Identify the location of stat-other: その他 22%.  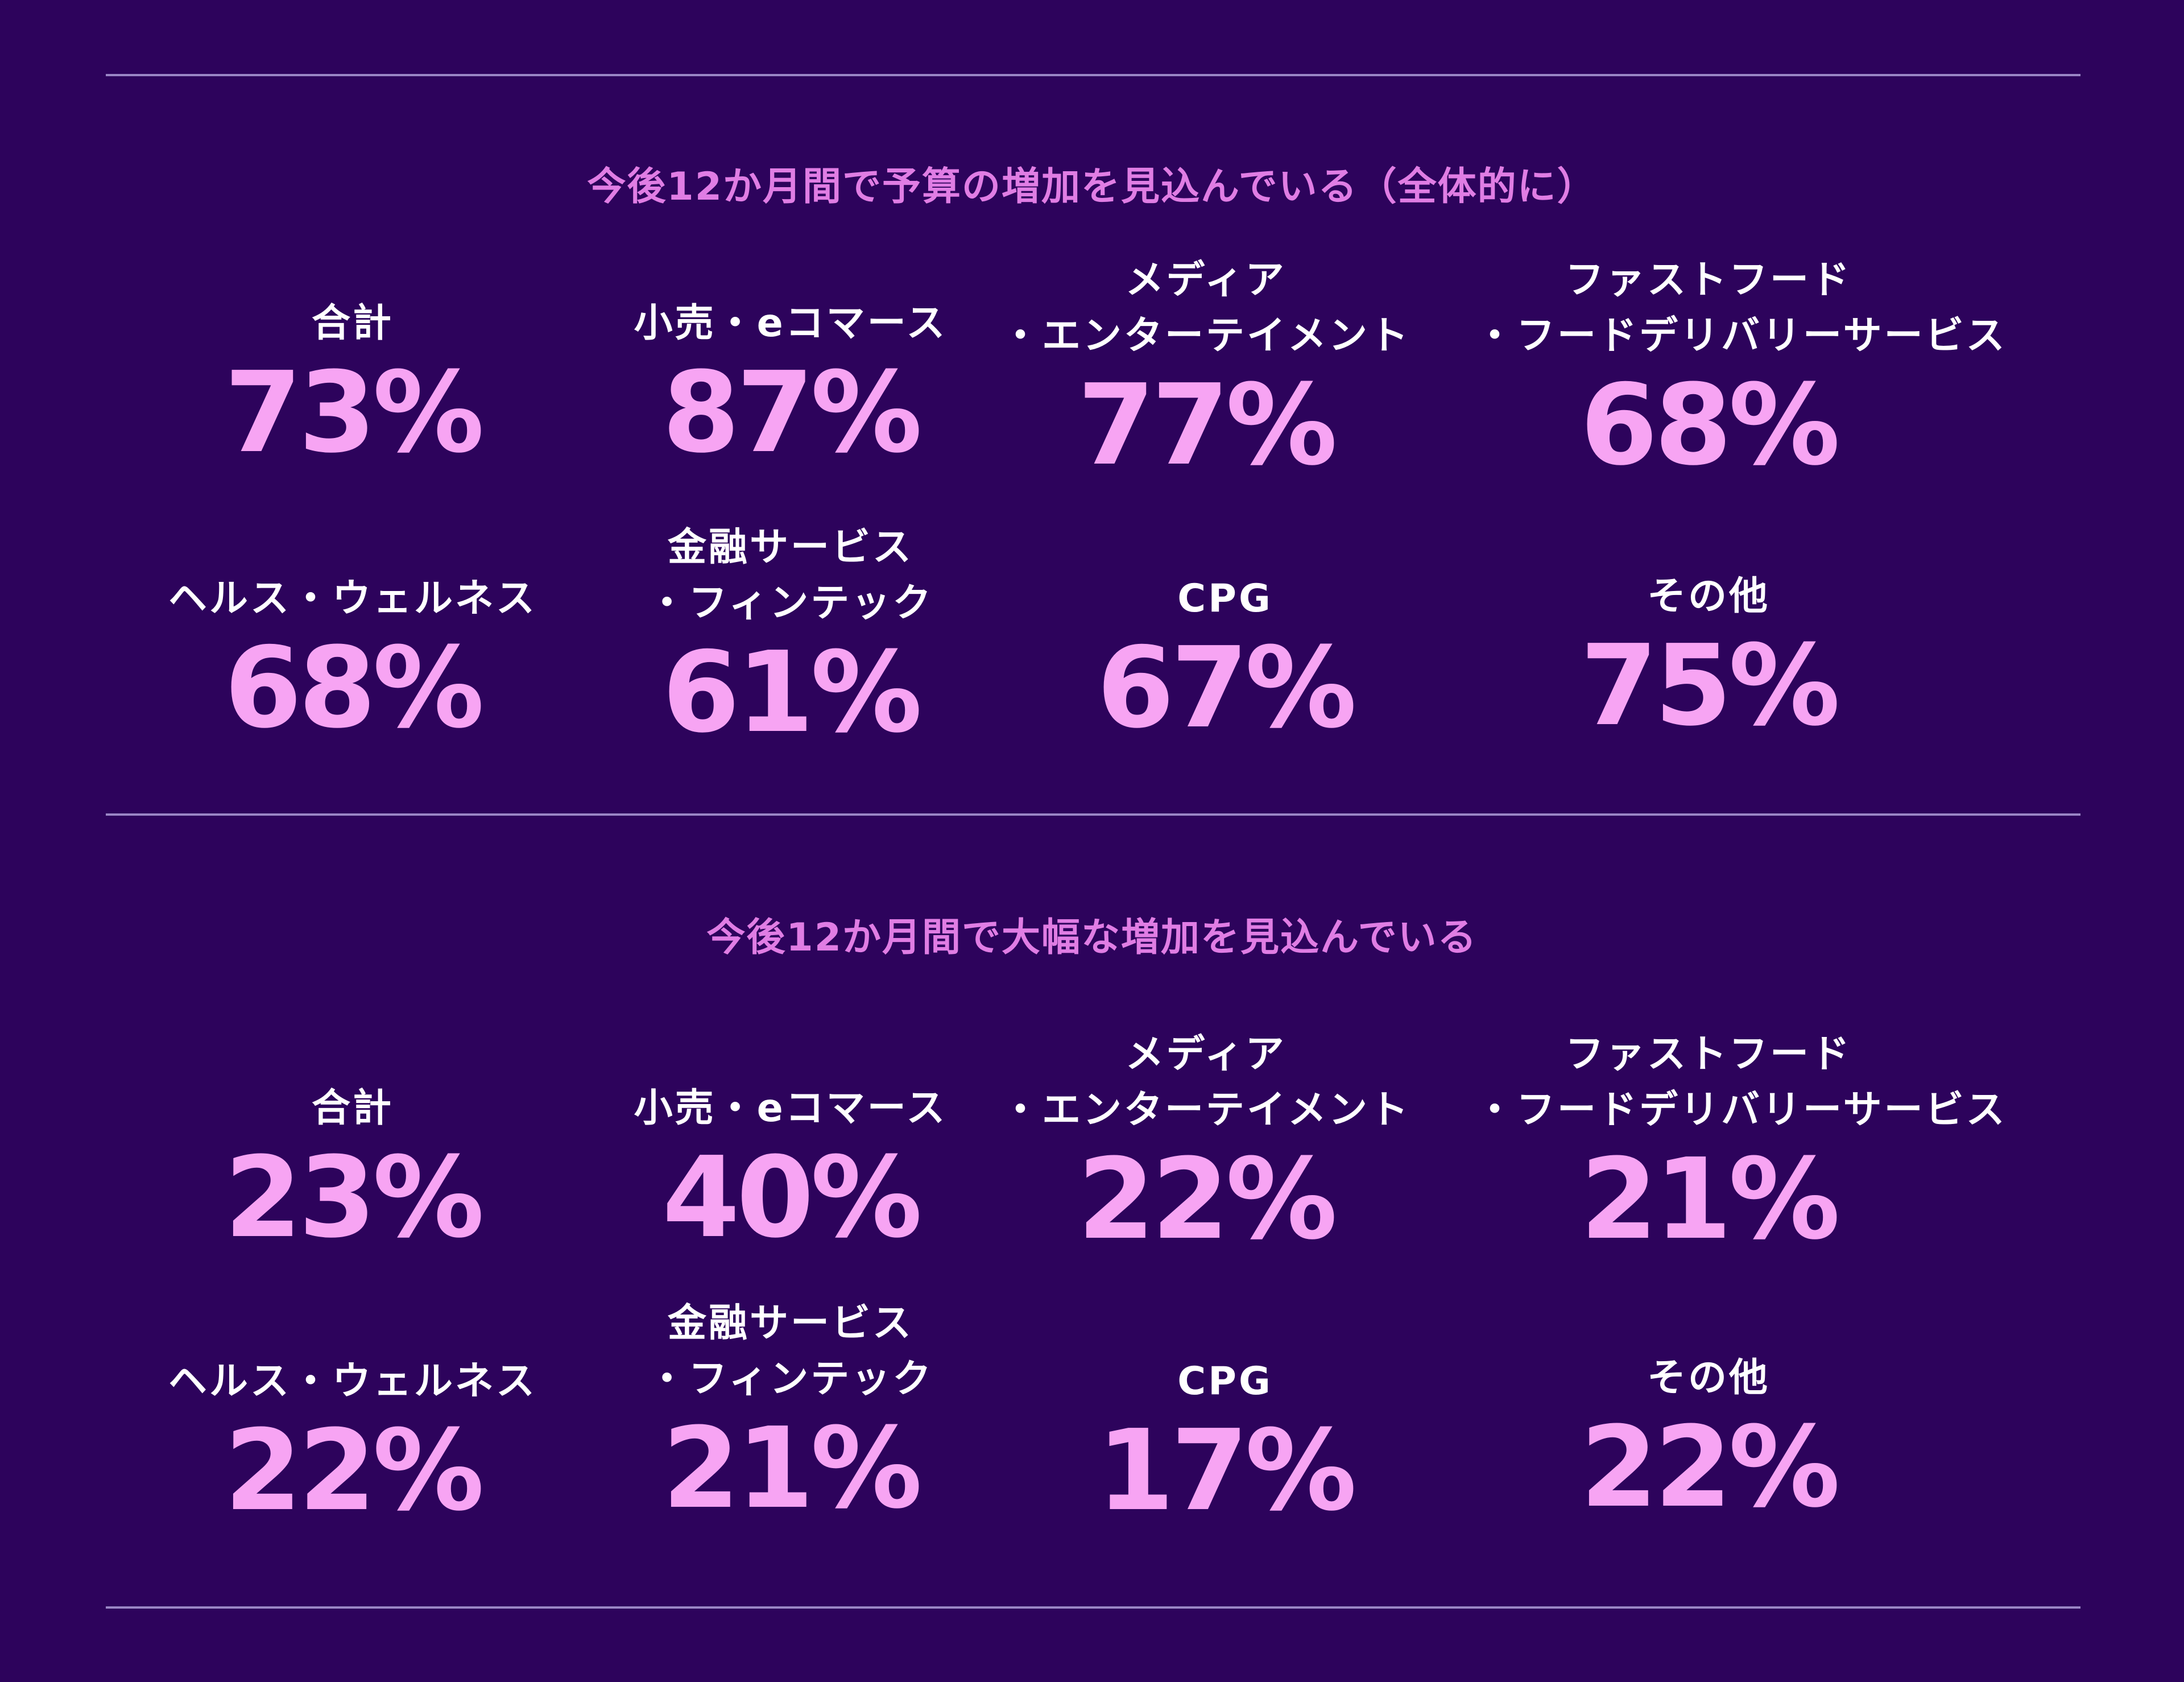
(1708, 1437).